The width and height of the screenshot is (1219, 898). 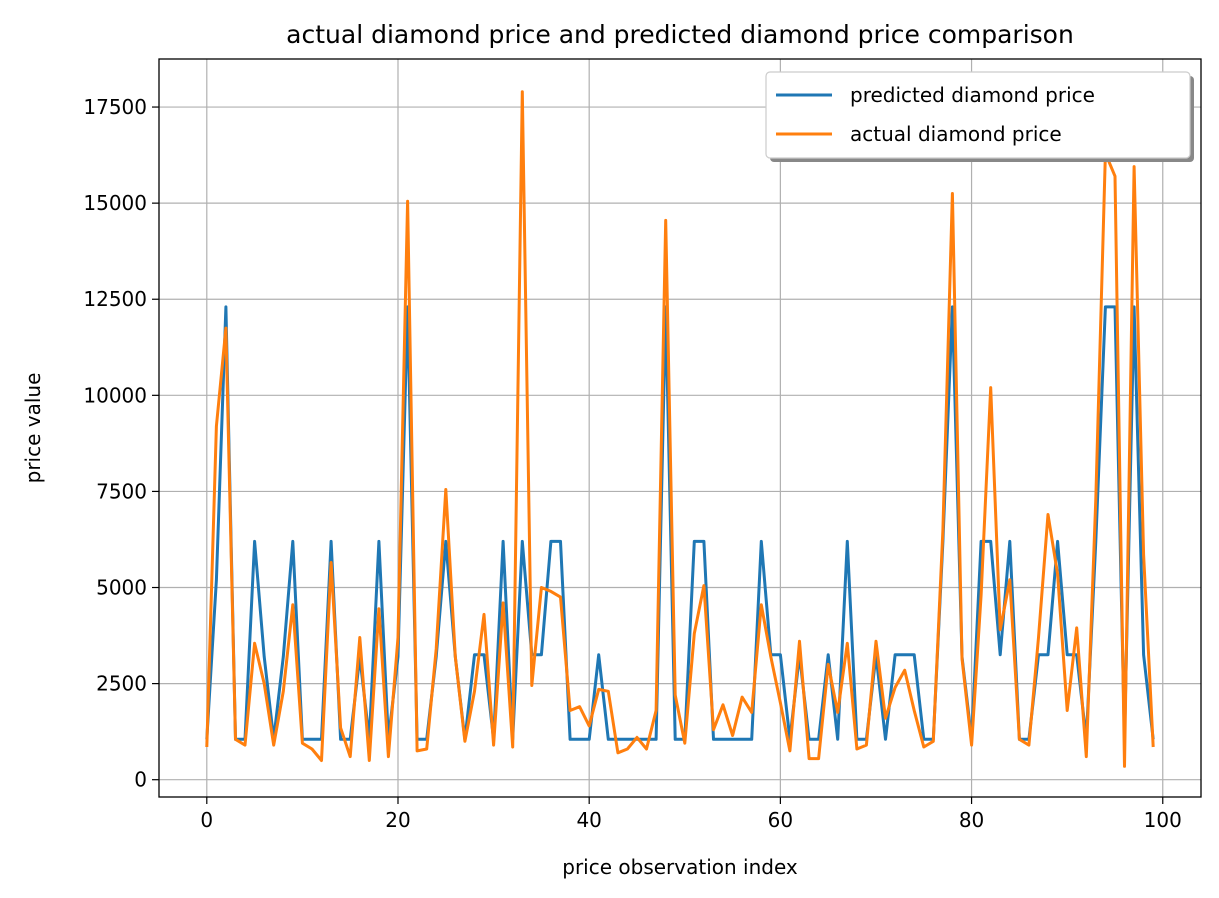 I want to click on y-axis-label: price value, so click(x=33, y=428).